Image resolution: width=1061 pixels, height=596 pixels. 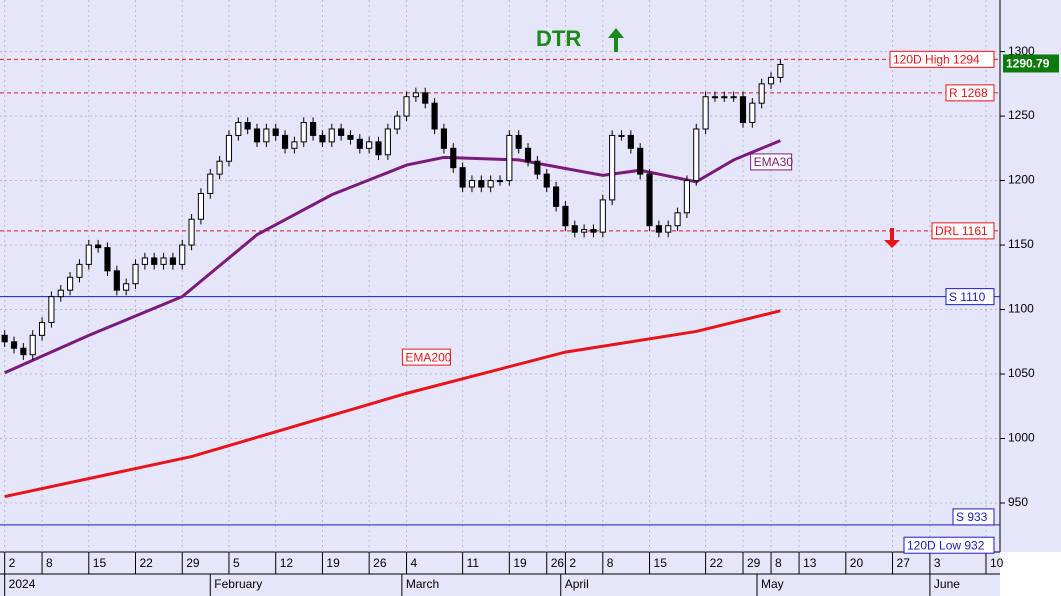 What do you see at coordinates (22, 584) in the screenshot?
I see `month-label: 2024` at bounding box center [22, 584].